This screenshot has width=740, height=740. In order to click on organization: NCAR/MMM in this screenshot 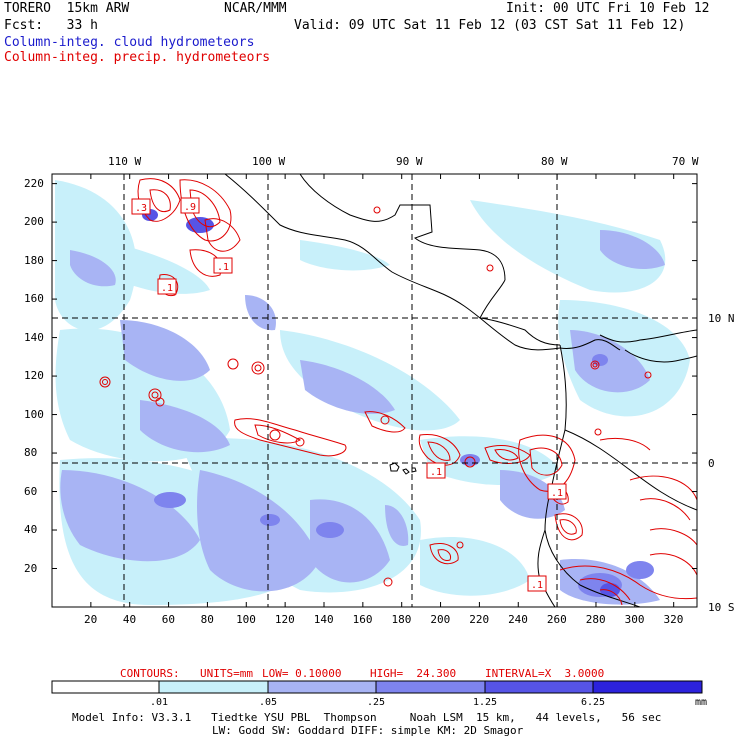, I will do `click(255, 8)`.